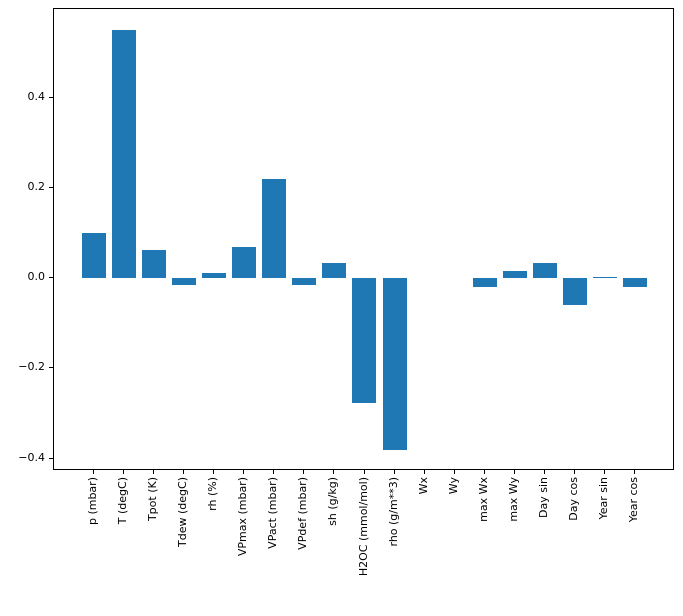 The width and height of the screenshot is (683, 616). I want to click on y-tick-label: 0.0, so click(36, 276).